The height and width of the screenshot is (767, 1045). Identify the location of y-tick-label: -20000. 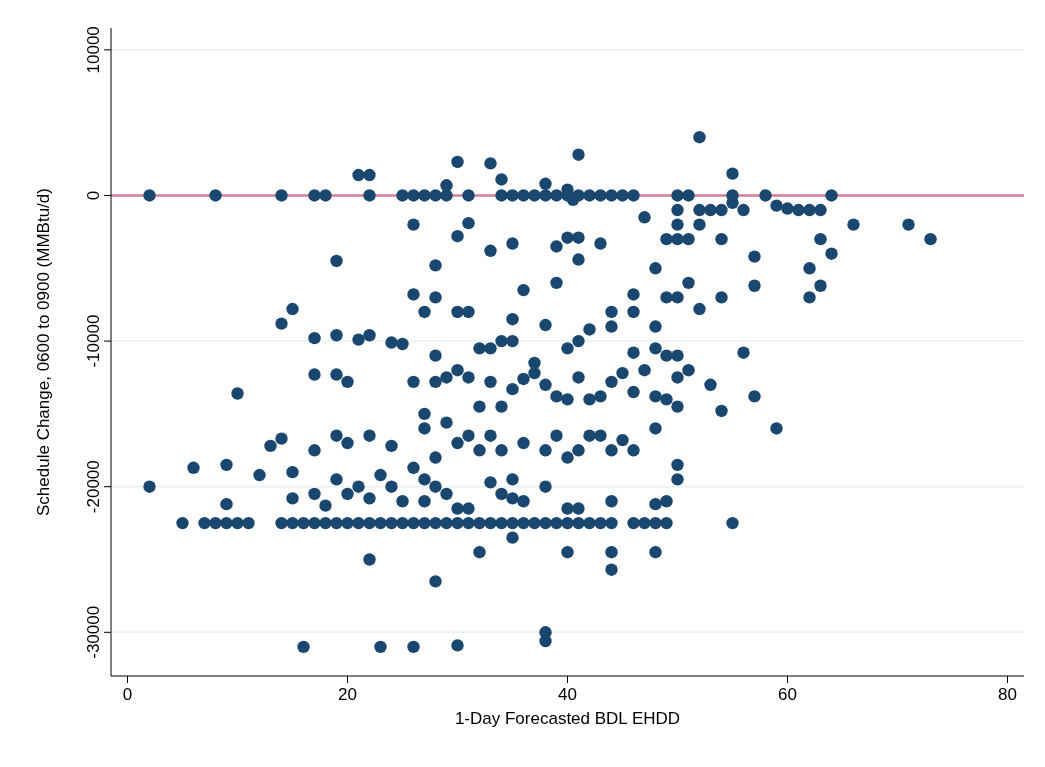
(93, 487).